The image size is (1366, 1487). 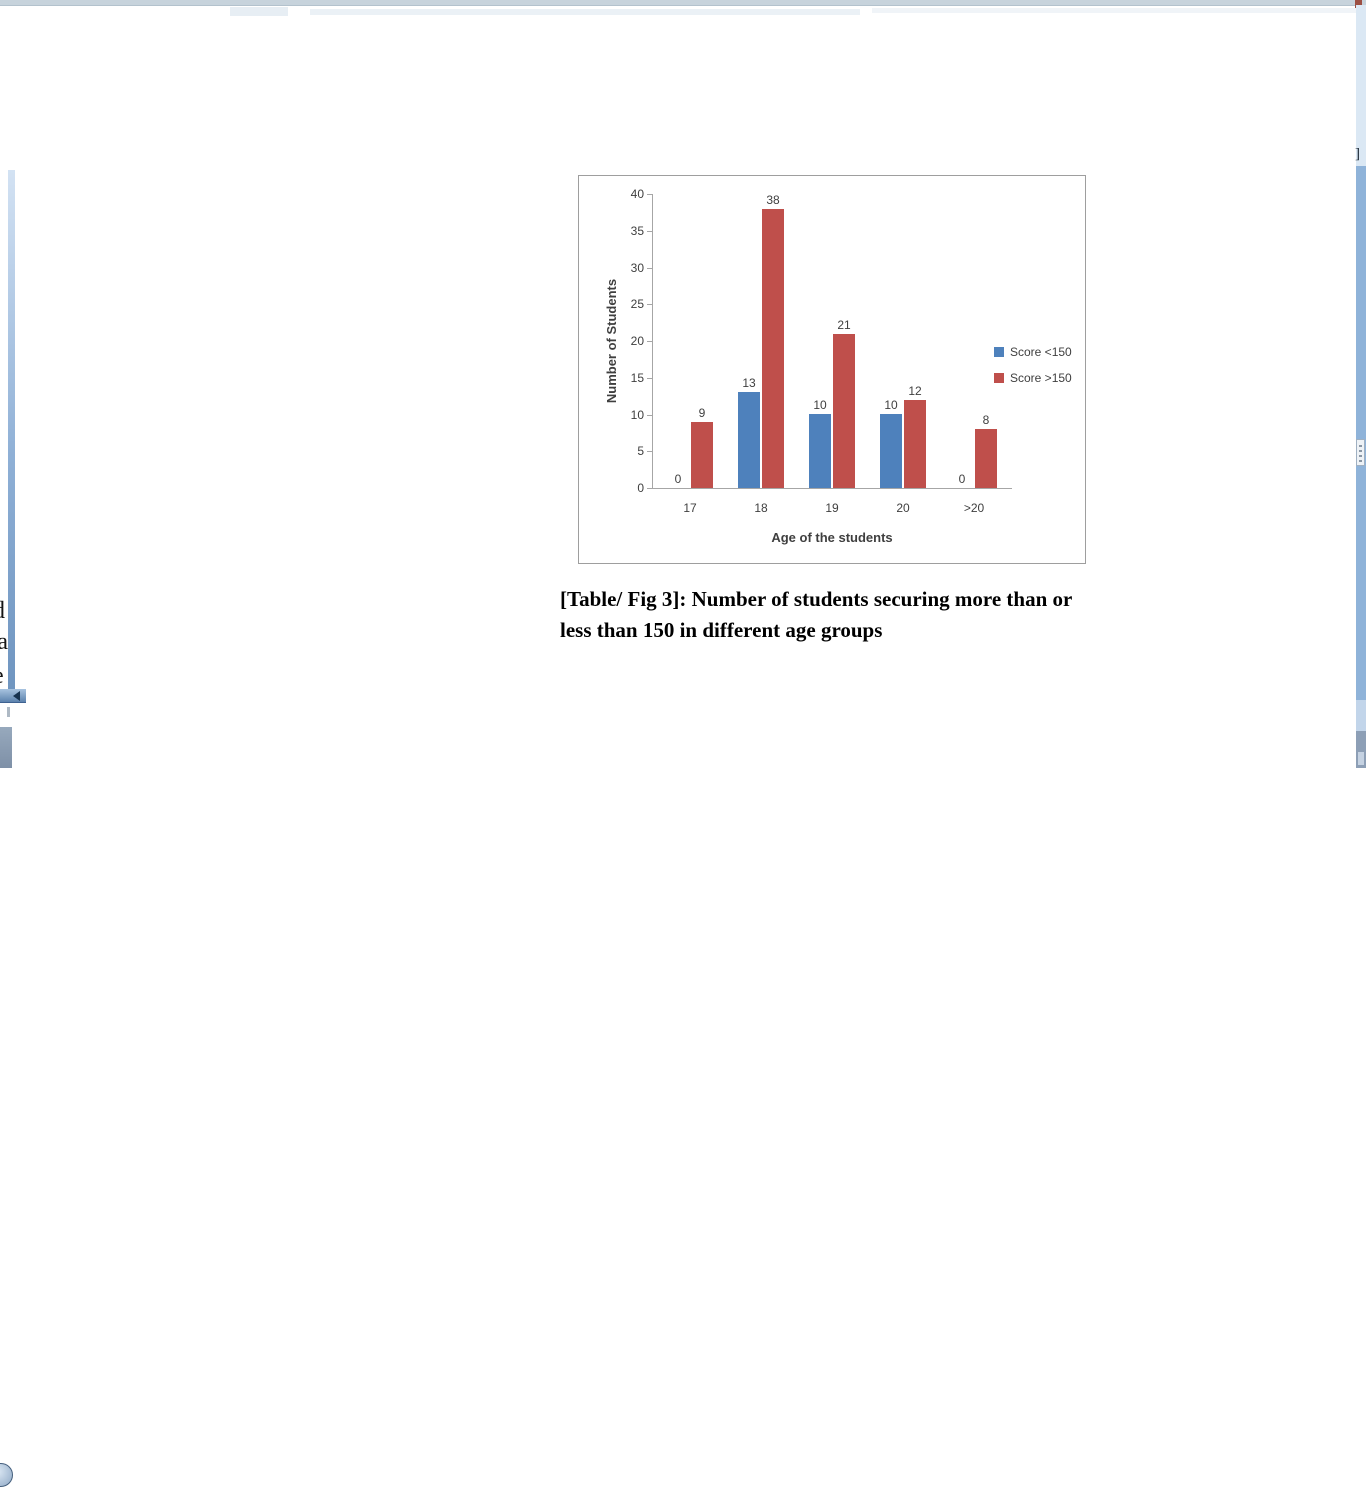 I want to click on x-category-label: 17, so click(x=690, y=508).